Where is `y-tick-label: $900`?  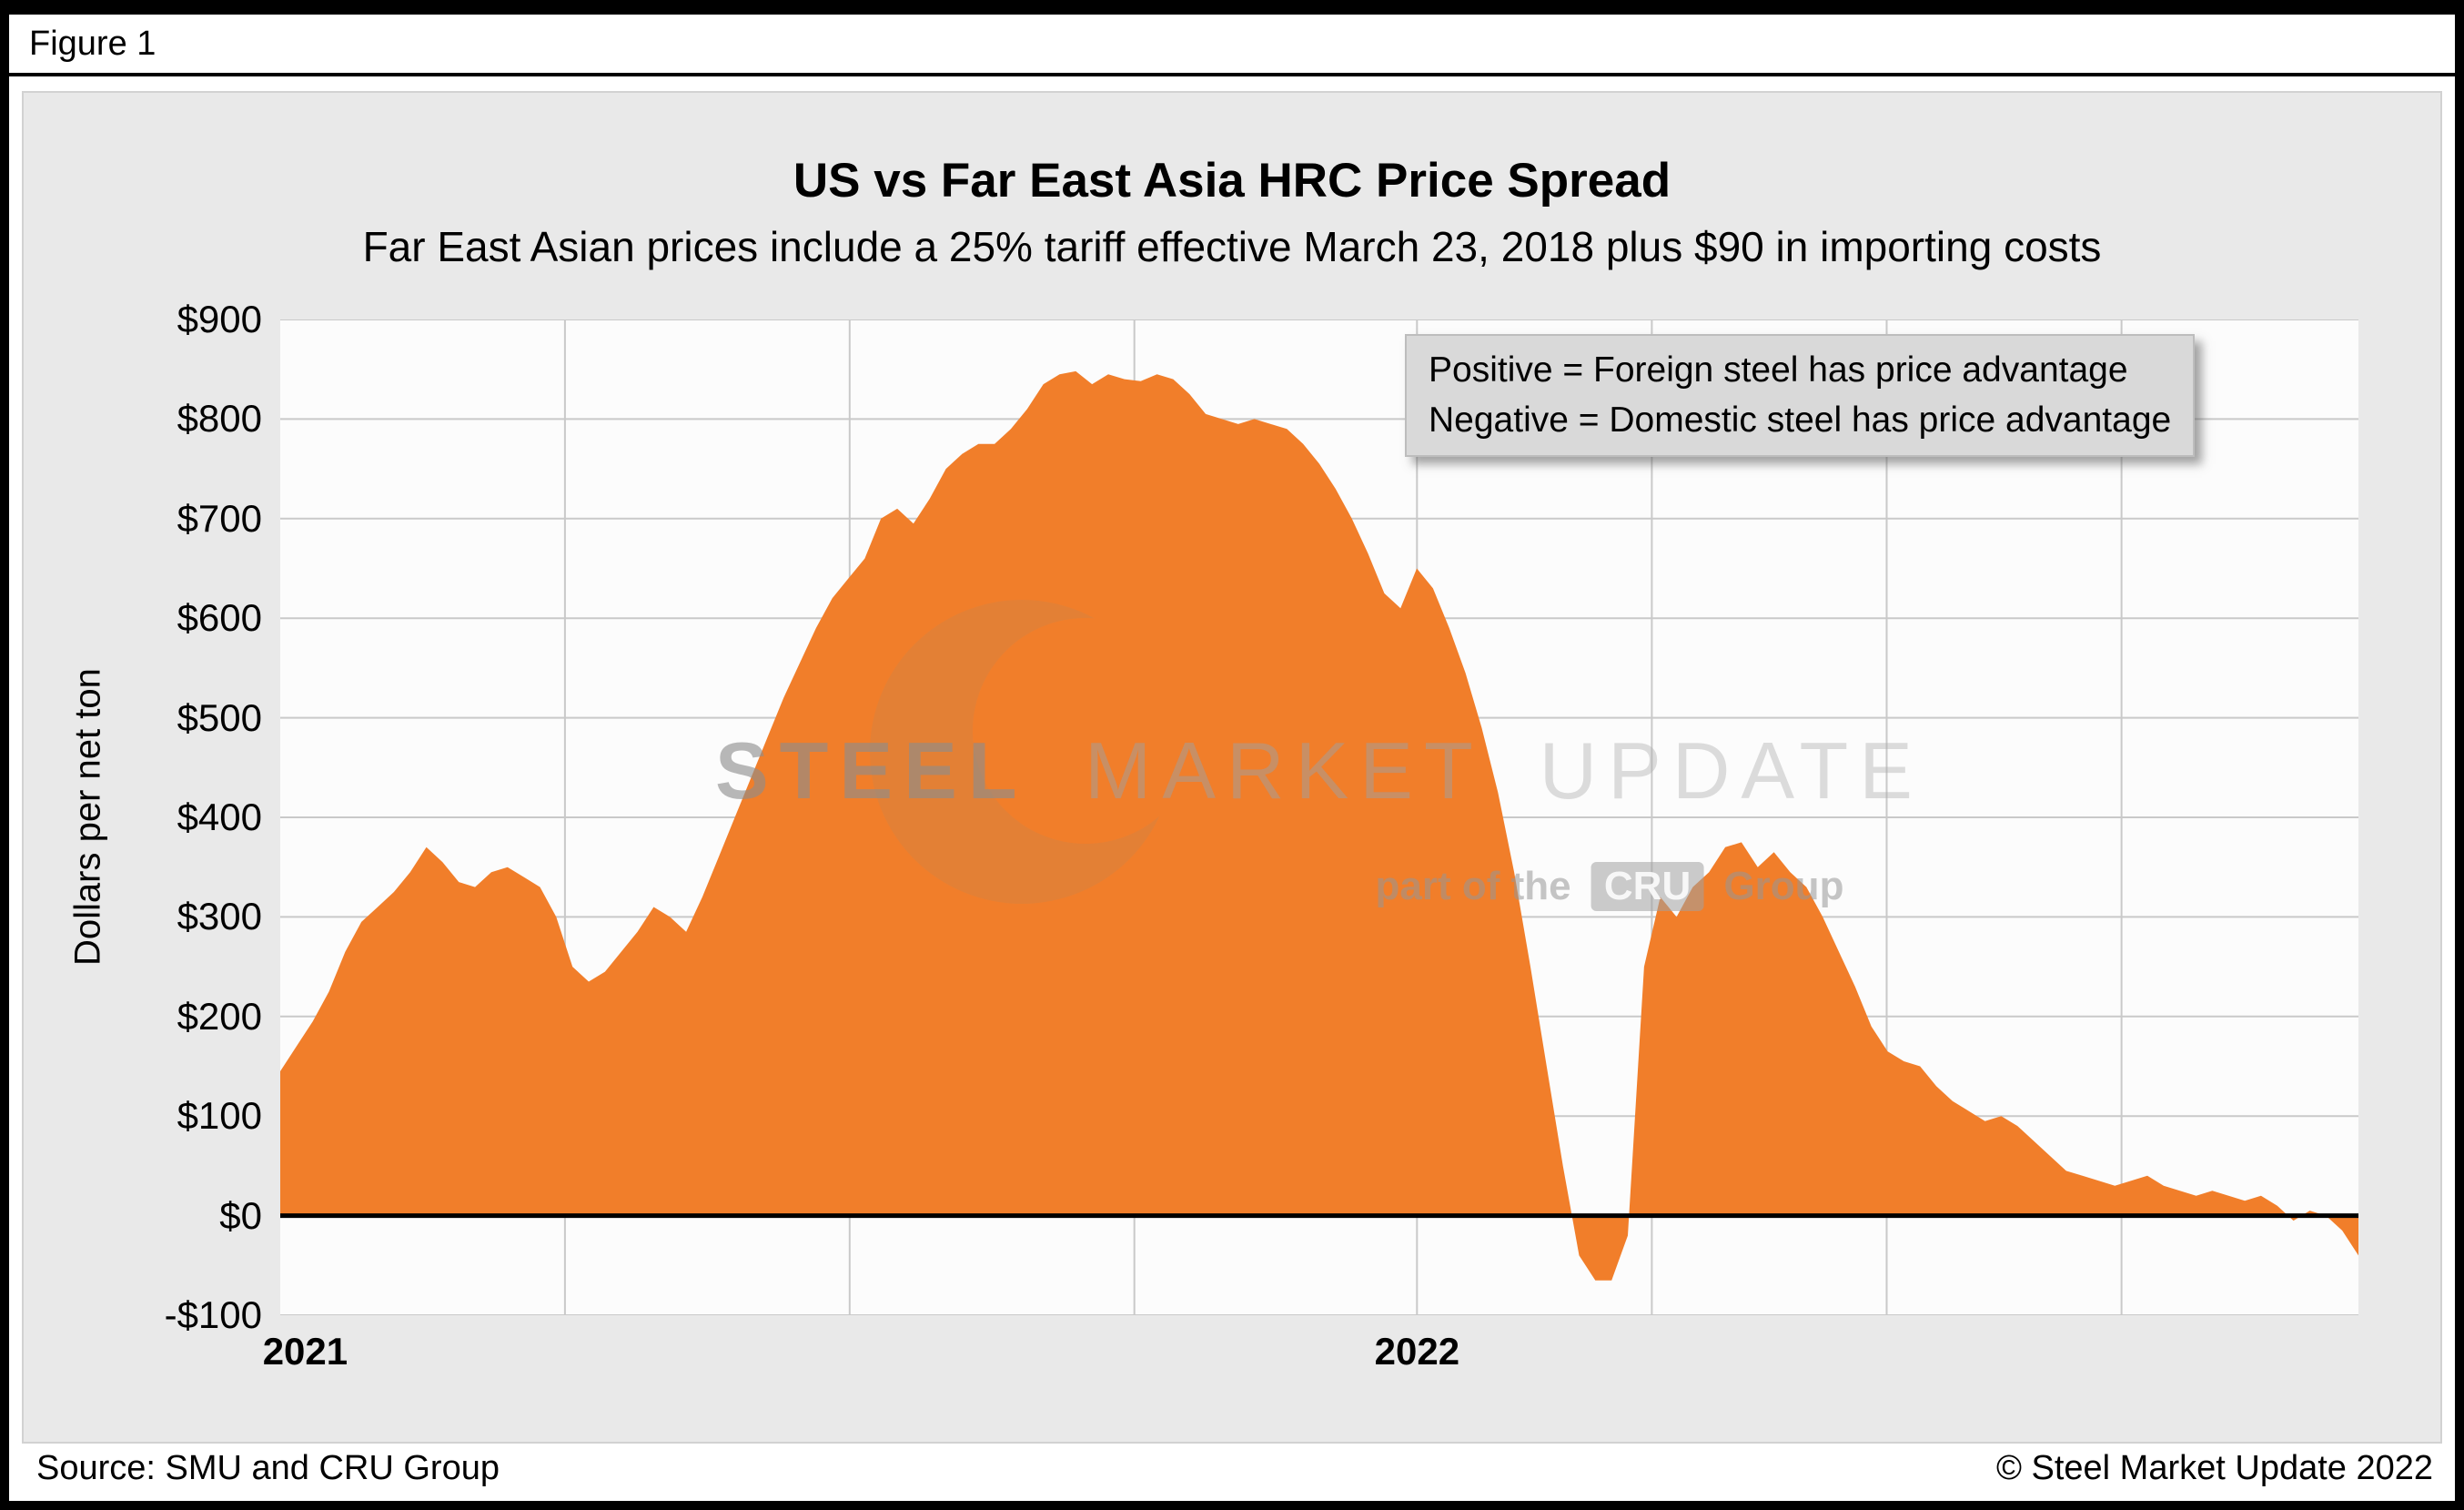
y-tick-label: $900 is located at coordinates (219, 319).